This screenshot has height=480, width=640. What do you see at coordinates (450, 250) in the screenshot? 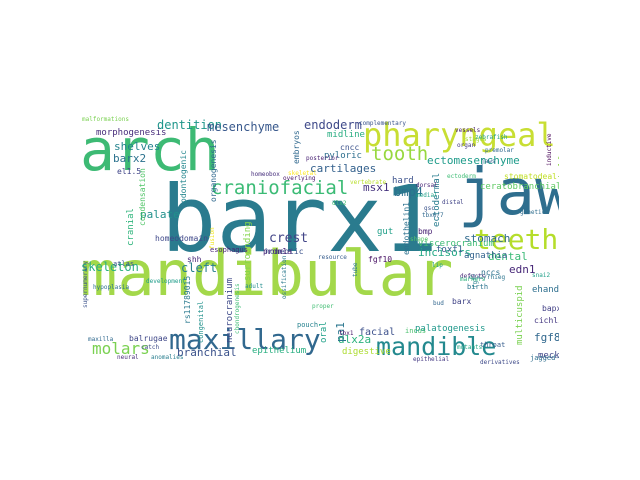
I see `cloud-word: foxf1` at bounding box center [450, 250].